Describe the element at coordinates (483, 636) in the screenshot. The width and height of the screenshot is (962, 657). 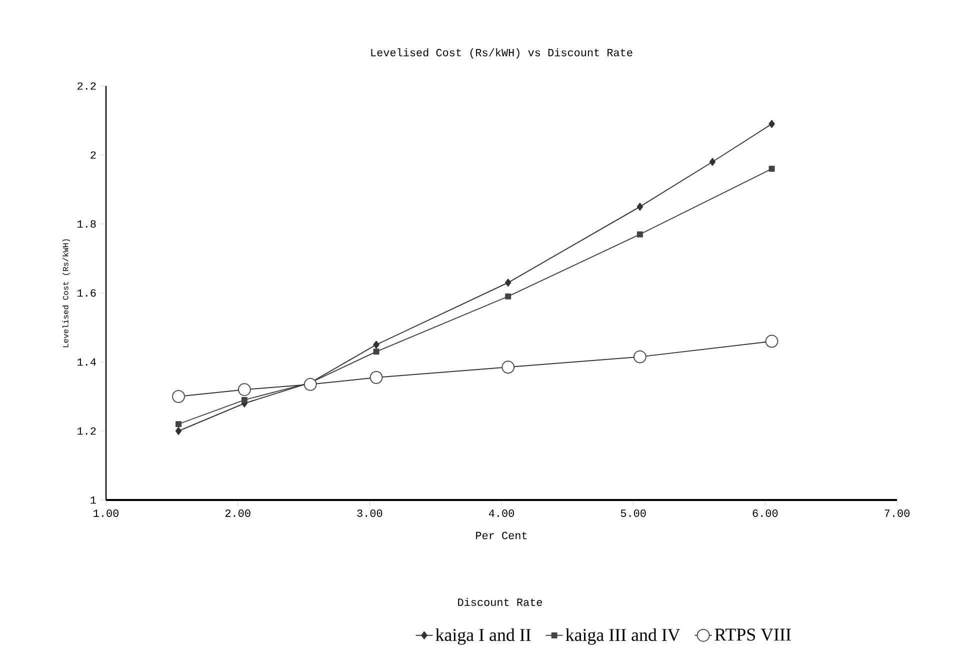
I see `legend-label: kaiga I and II` at that location.